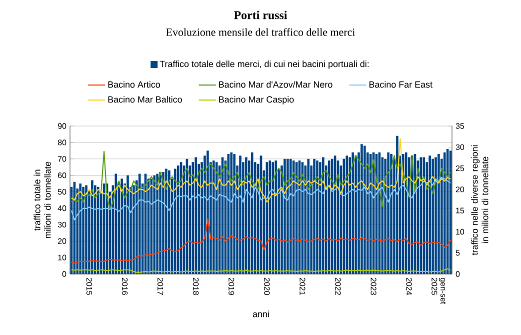  What do you see at coordinates (134, 84) in the screenshot?
I see `legend-label: Bacino Artico` at bounding box center [134, 84].